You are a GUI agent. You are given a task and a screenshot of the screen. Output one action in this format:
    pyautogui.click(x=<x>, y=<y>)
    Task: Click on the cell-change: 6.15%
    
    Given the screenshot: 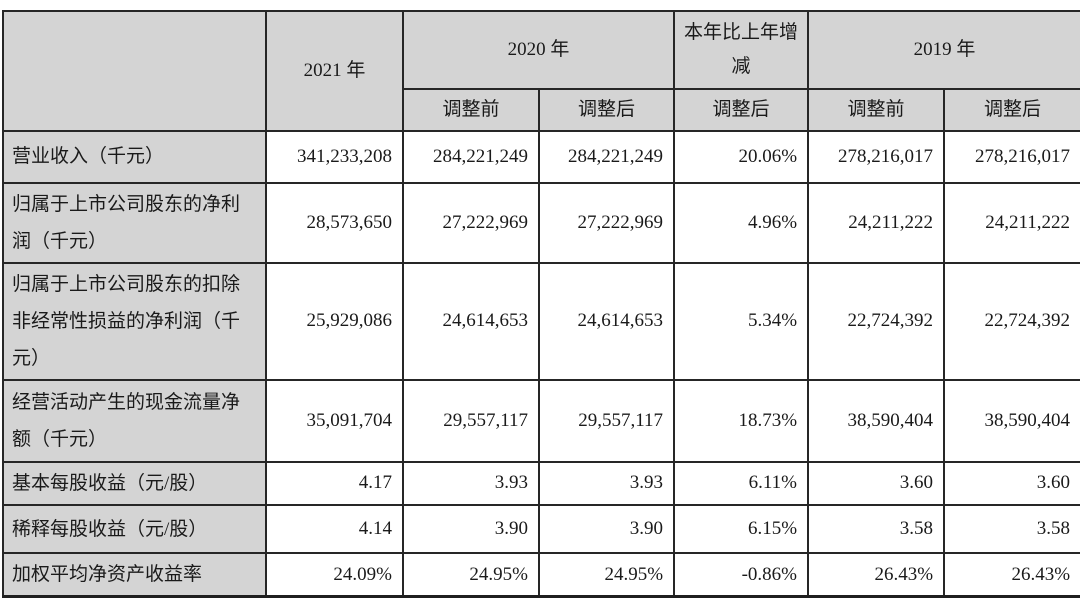 What is the action you would take?
    pyautogui.click(x=741, y=529)
    